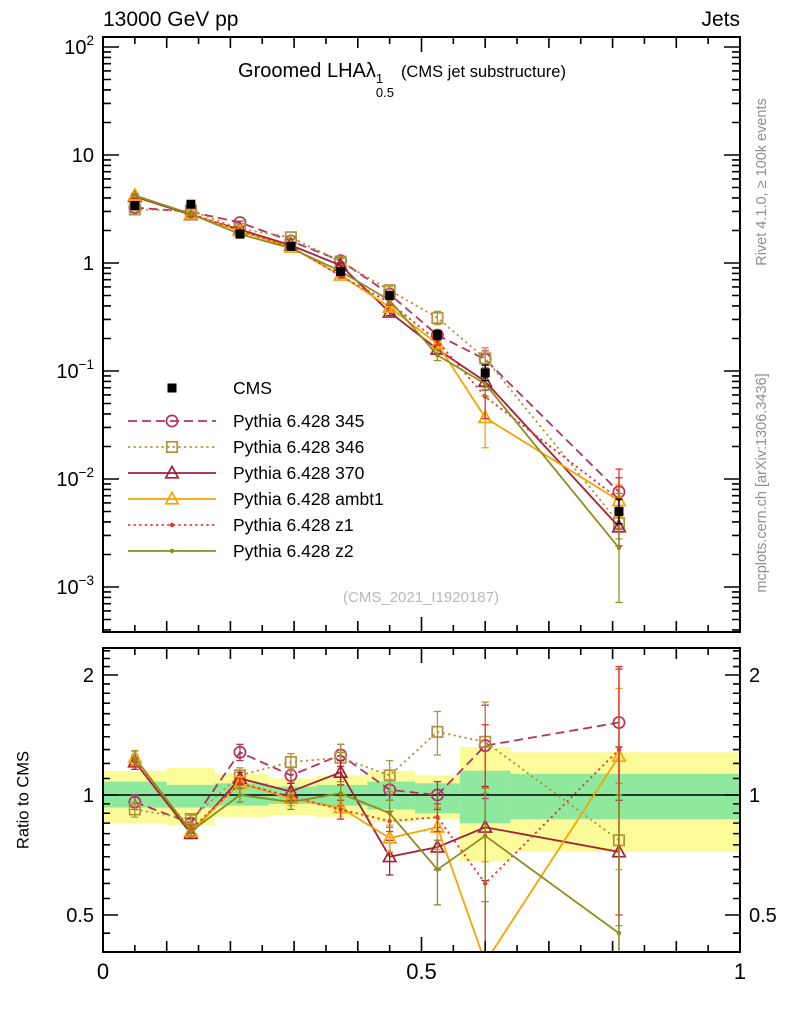  Describe the element at coordinates (79, 46) in the screenshot. I see `main-y-tick-label: 10²` at that location.